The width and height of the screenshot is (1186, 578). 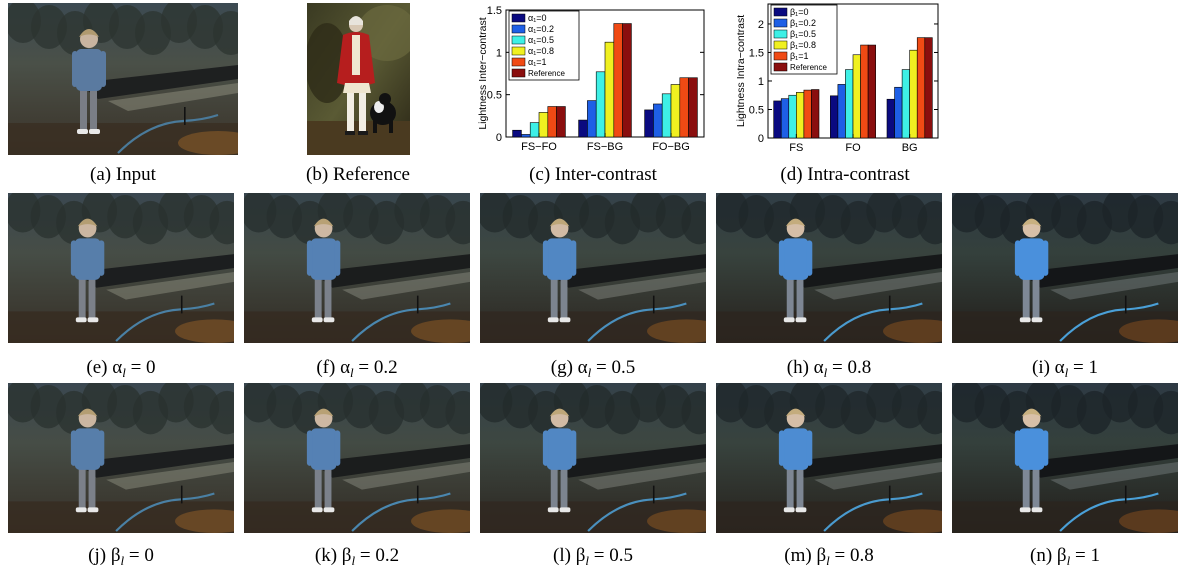 I want to click on y-tick-label: 2, so click(x=761, y=25).